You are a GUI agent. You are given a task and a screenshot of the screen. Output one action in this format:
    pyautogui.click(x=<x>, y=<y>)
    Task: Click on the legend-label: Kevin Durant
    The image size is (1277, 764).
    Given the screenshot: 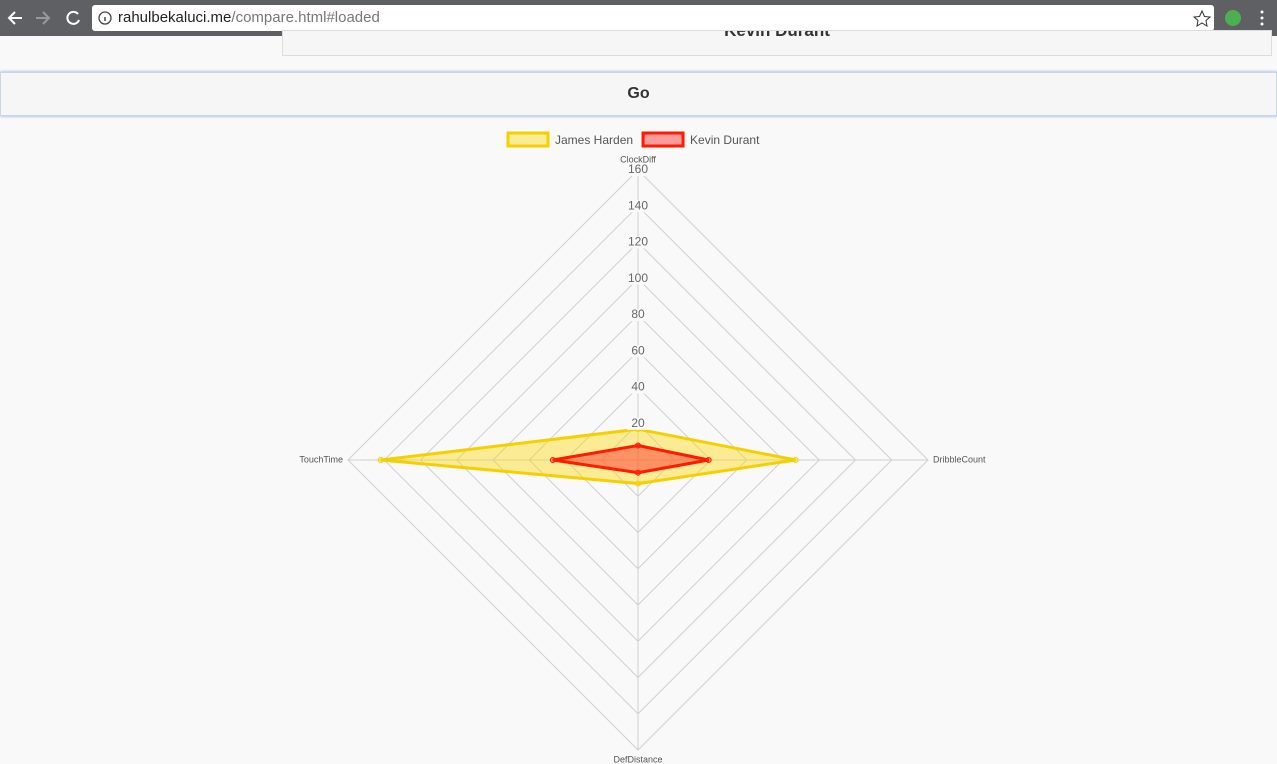 What is the action you would take?
    pyautogui.click(x=725, y=140)
    